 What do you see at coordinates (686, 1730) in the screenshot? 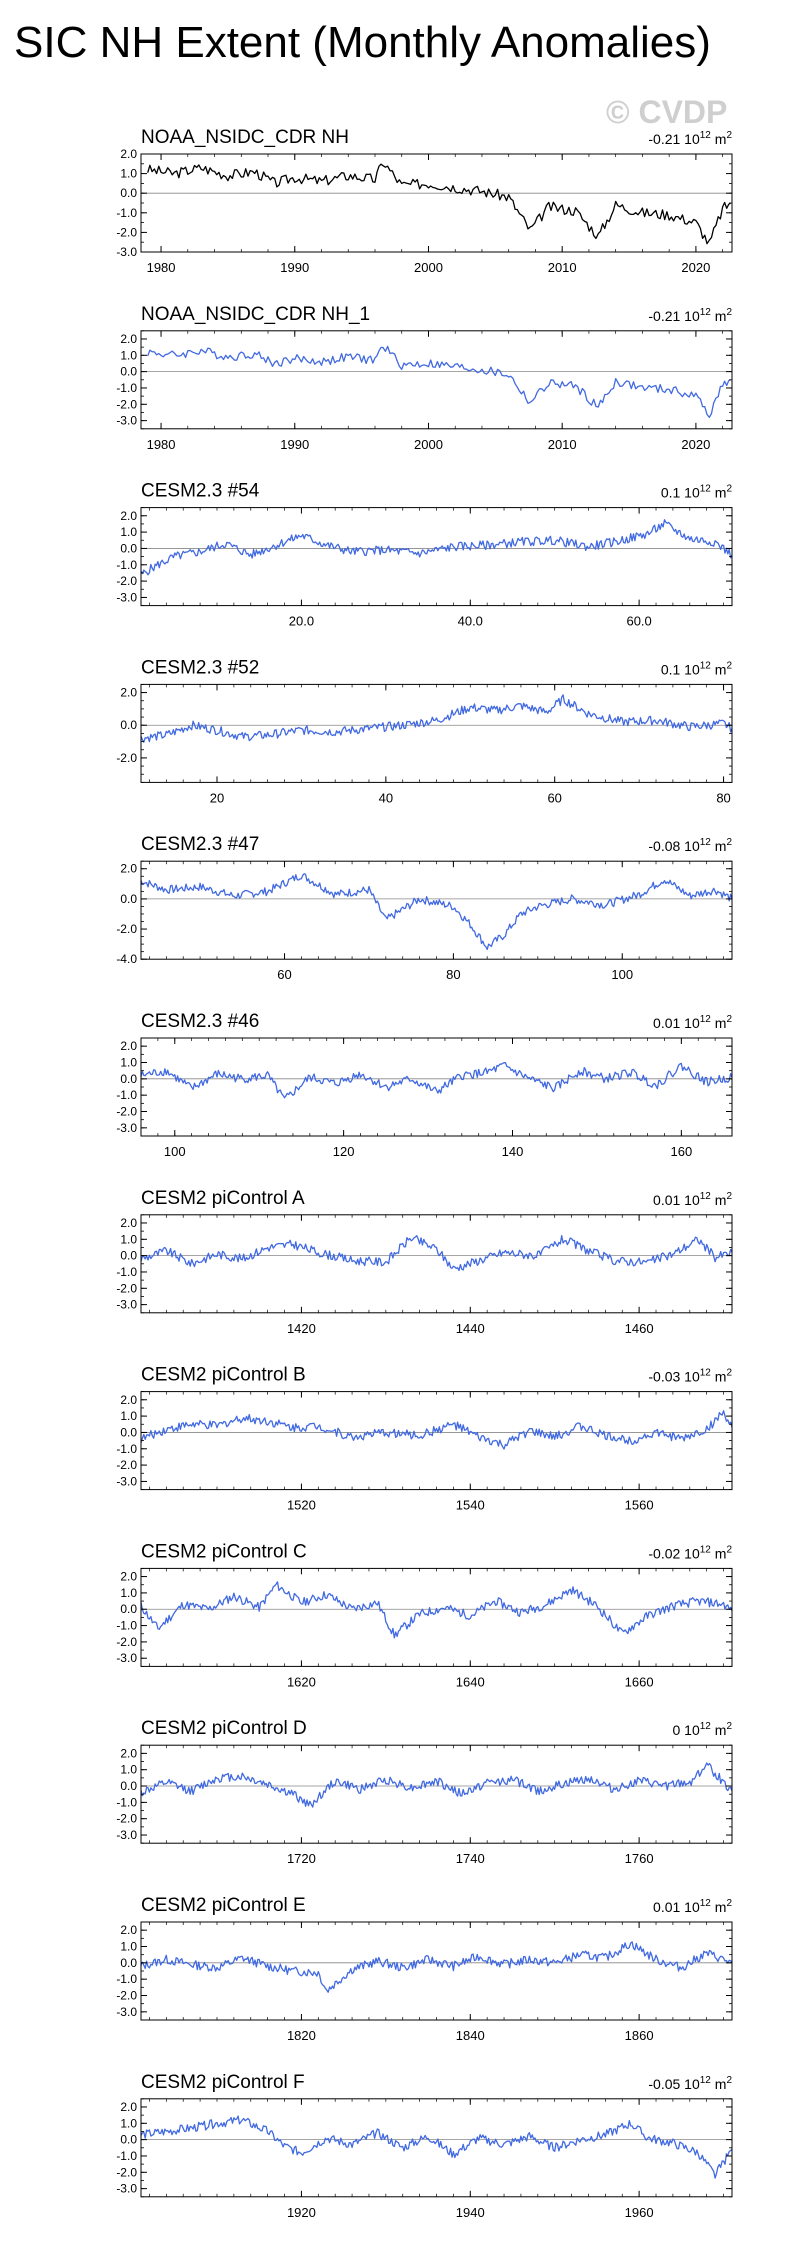
I see `stat-value: 0 10` at bounding box center [686, 1730].